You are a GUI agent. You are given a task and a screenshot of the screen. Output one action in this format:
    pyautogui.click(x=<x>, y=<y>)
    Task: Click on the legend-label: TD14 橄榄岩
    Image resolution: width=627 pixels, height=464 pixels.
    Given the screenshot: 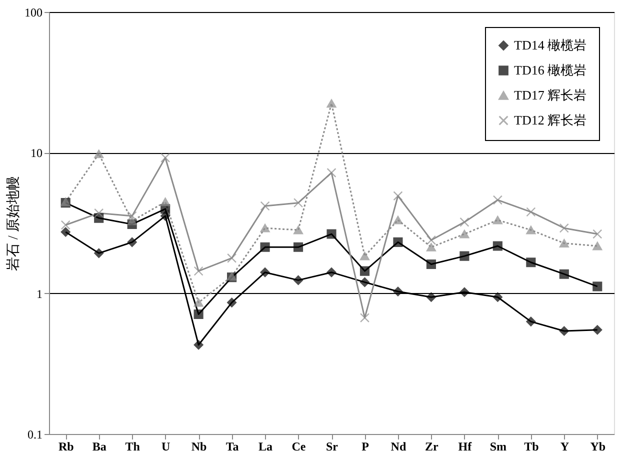 What is the action you would take?
    pyautogui.click(x=550, y=45)
    